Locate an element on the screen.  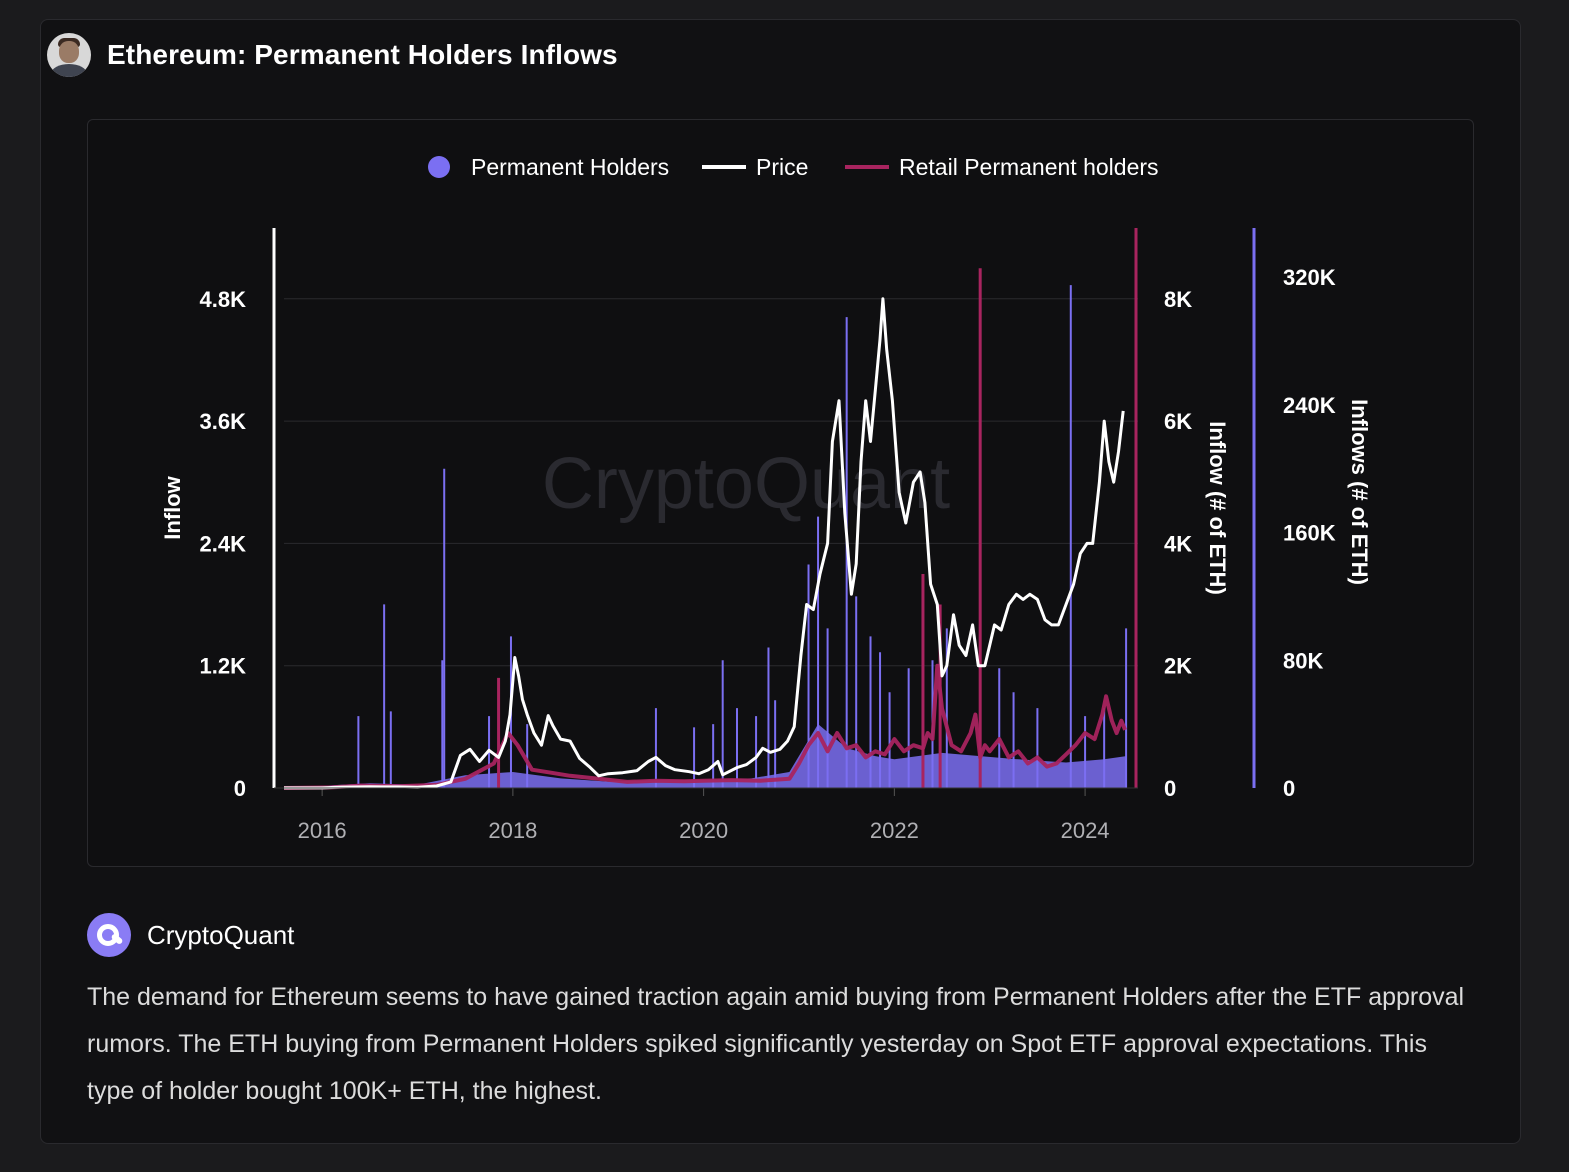
right-outer-tick-label: 160K is located at coordinates (1309, 533).